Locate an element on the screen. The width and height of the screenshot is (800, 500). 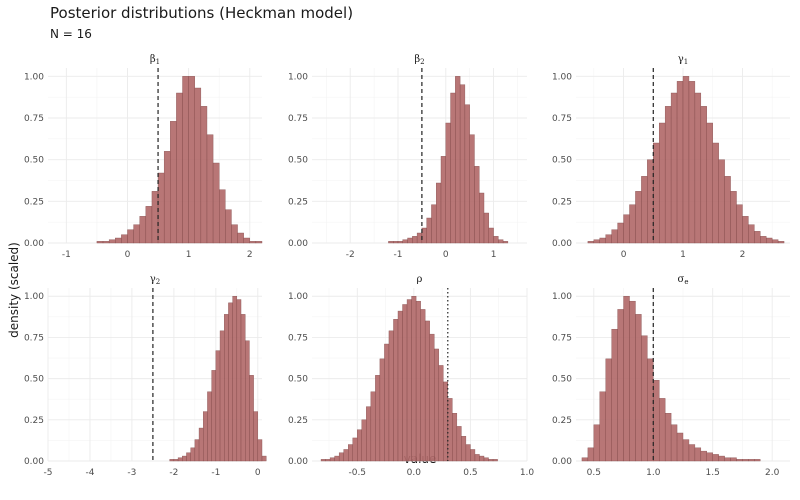
x-tick-label: 1.0 is located at coordinates (653, 473).